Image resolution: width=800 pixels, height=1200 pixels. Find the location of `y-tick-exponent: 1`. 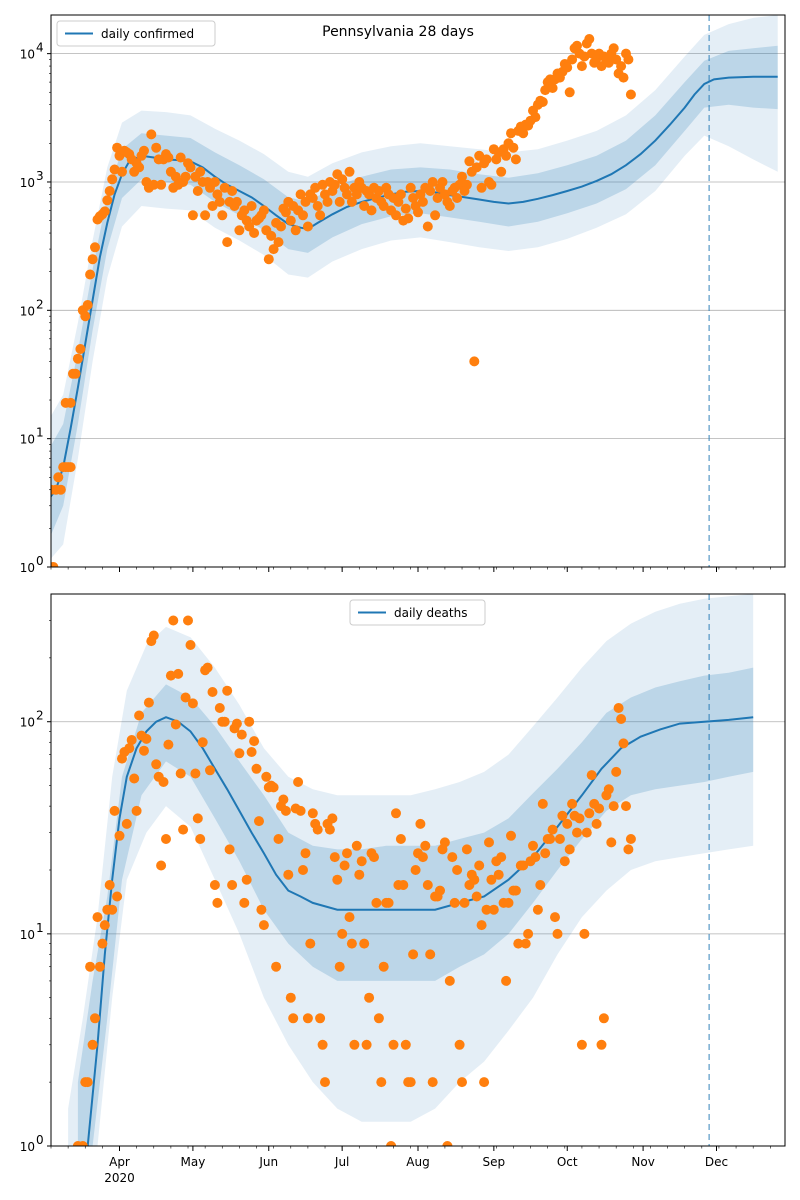

y-tick-exponent: 1 is located at coordinates (40, 433).